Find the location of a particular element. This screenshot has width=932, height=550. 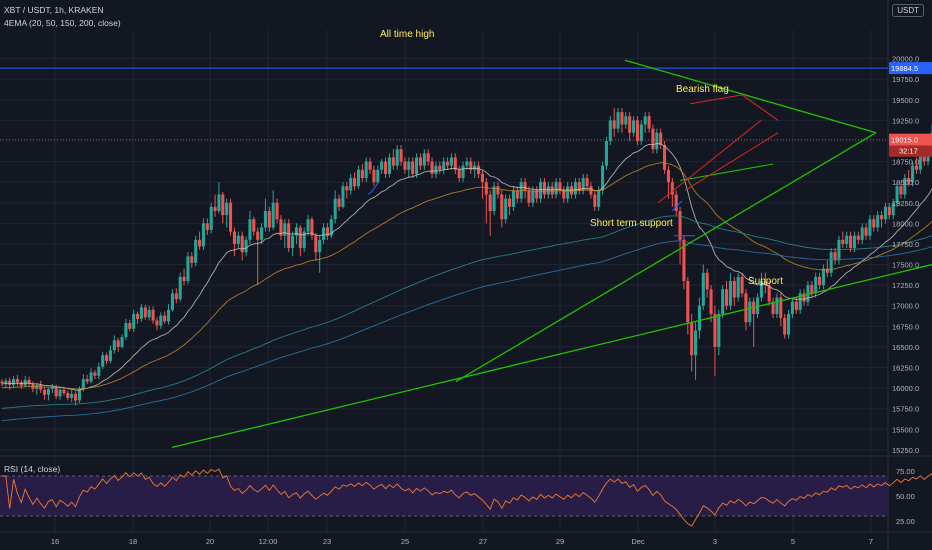

upper-wedge-trendline is located at coordinates (750, 96).